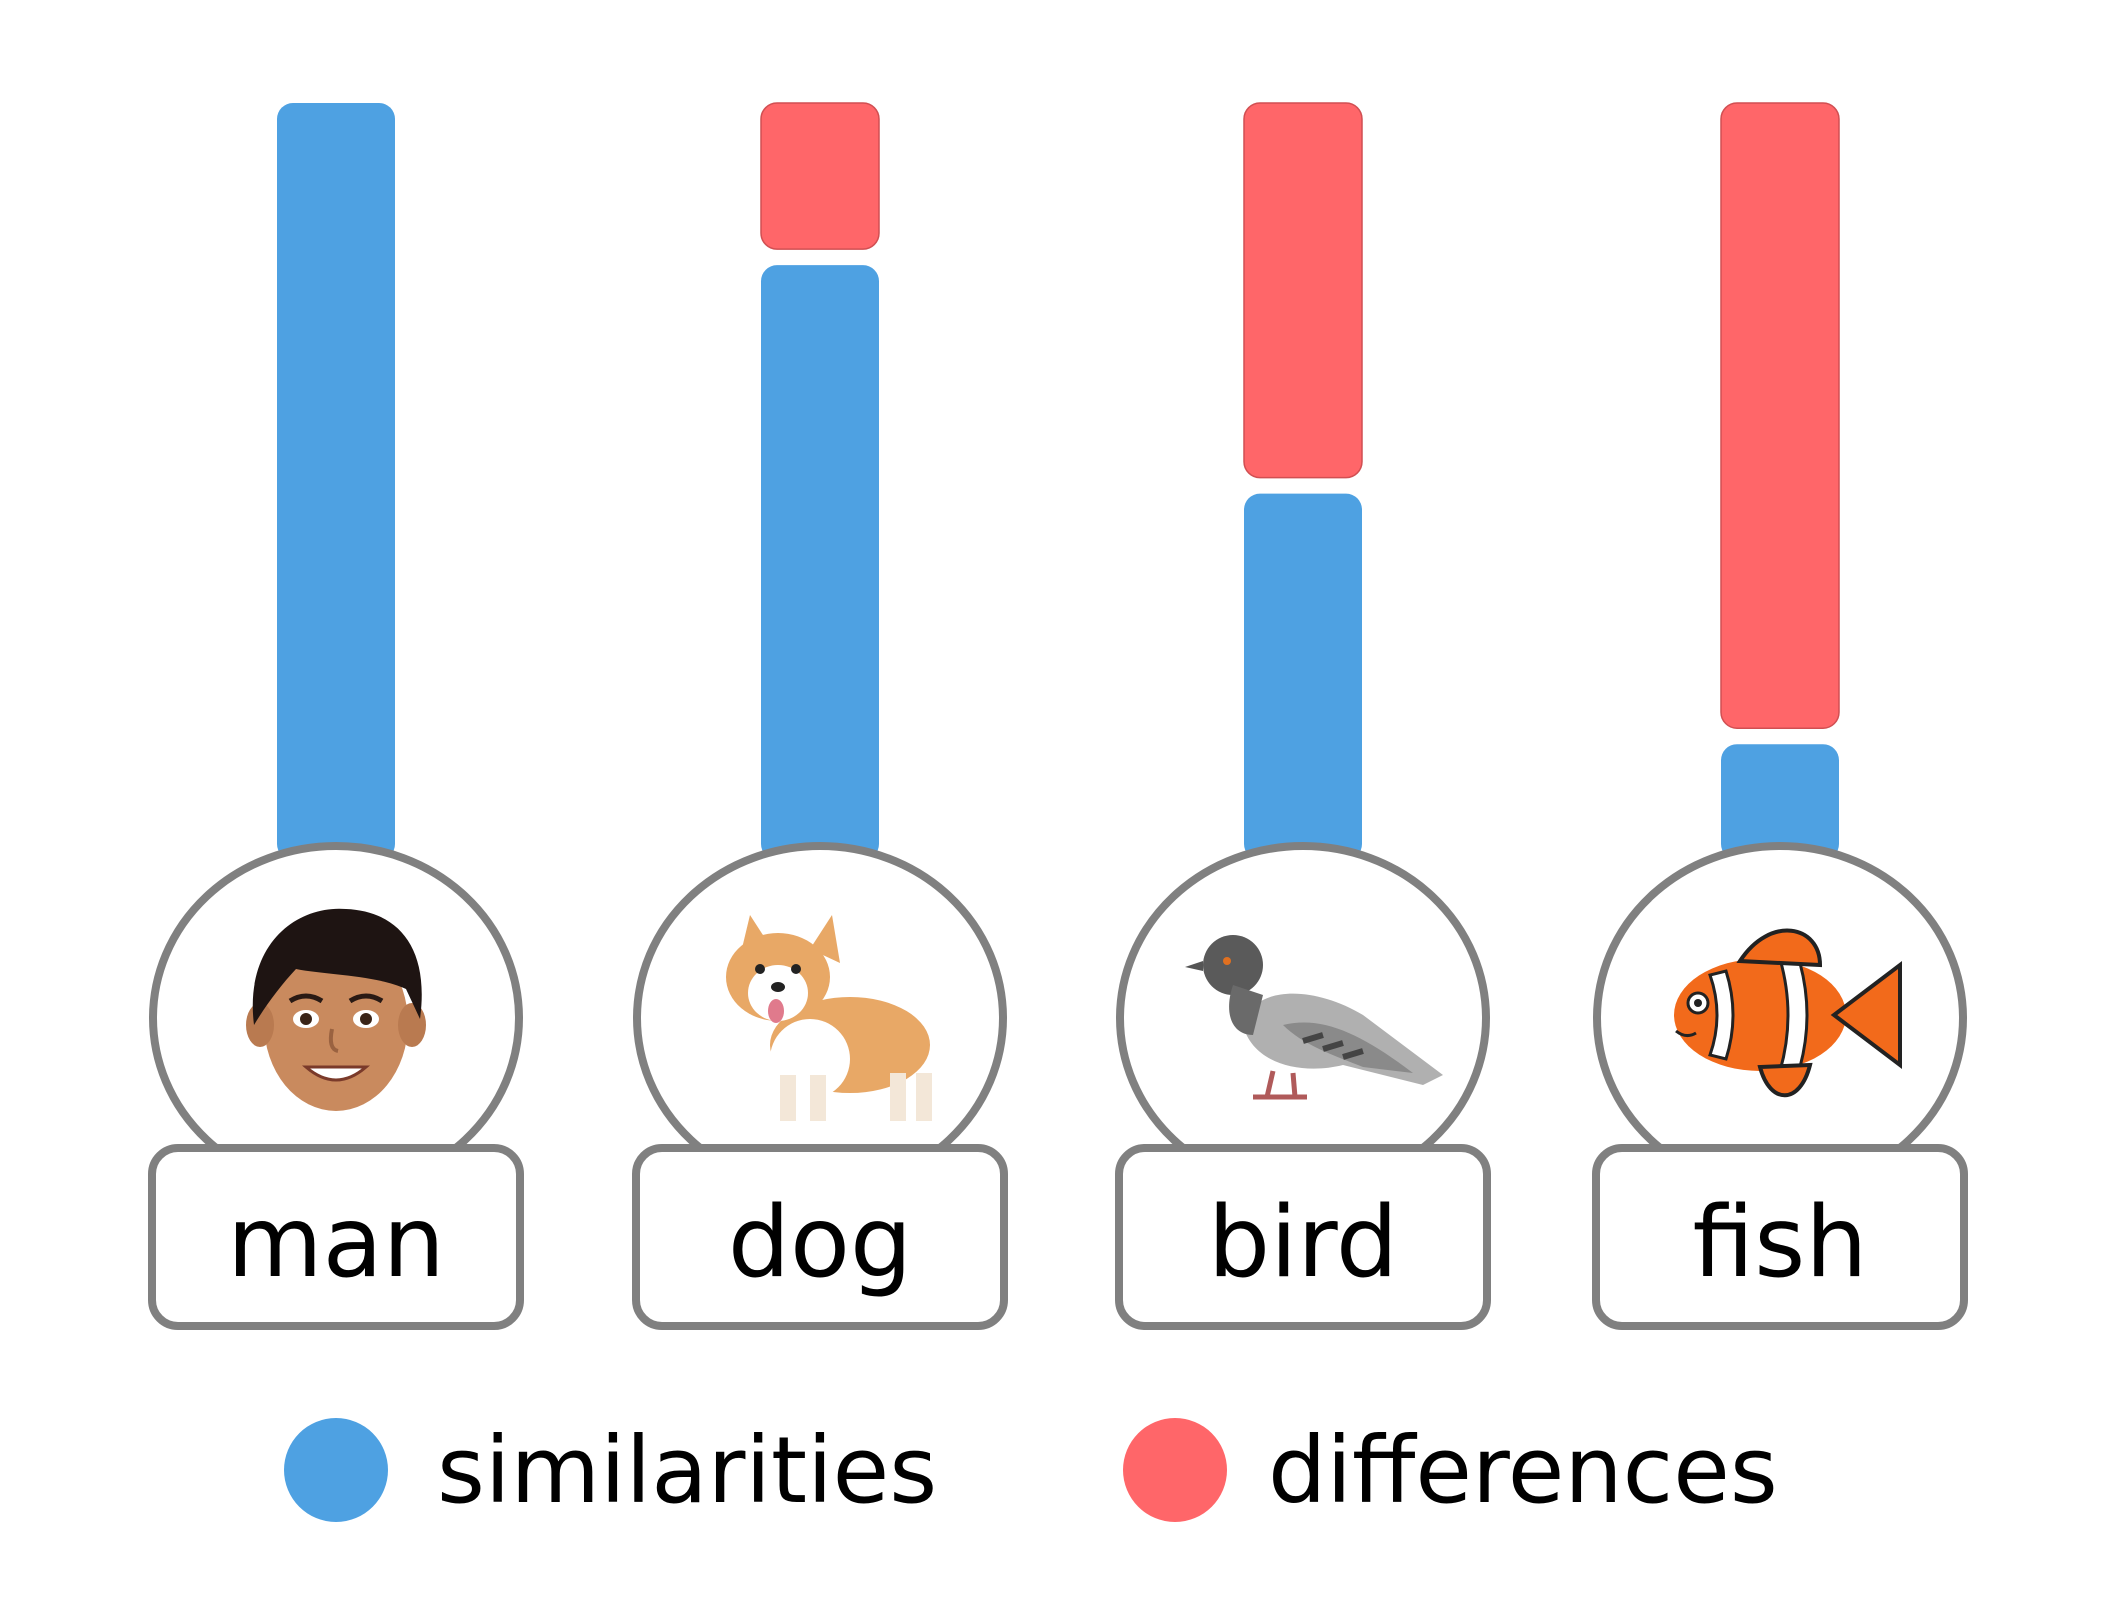  What do you see at coordinates (336, 1073) in the screenshot?
I see `smile` at bounding box center [336, 1073].